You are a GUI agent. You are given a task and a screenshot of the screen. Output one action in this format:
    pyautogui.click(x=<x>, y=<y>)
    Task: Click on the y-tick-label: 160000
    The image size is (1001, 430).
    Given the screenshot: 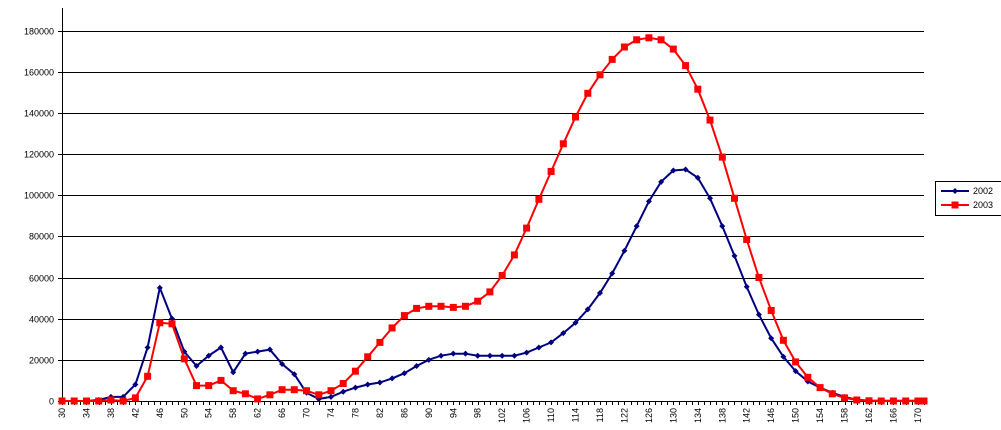 What is the action you would take?
    pyautogui.click(x=39, y=73)
    